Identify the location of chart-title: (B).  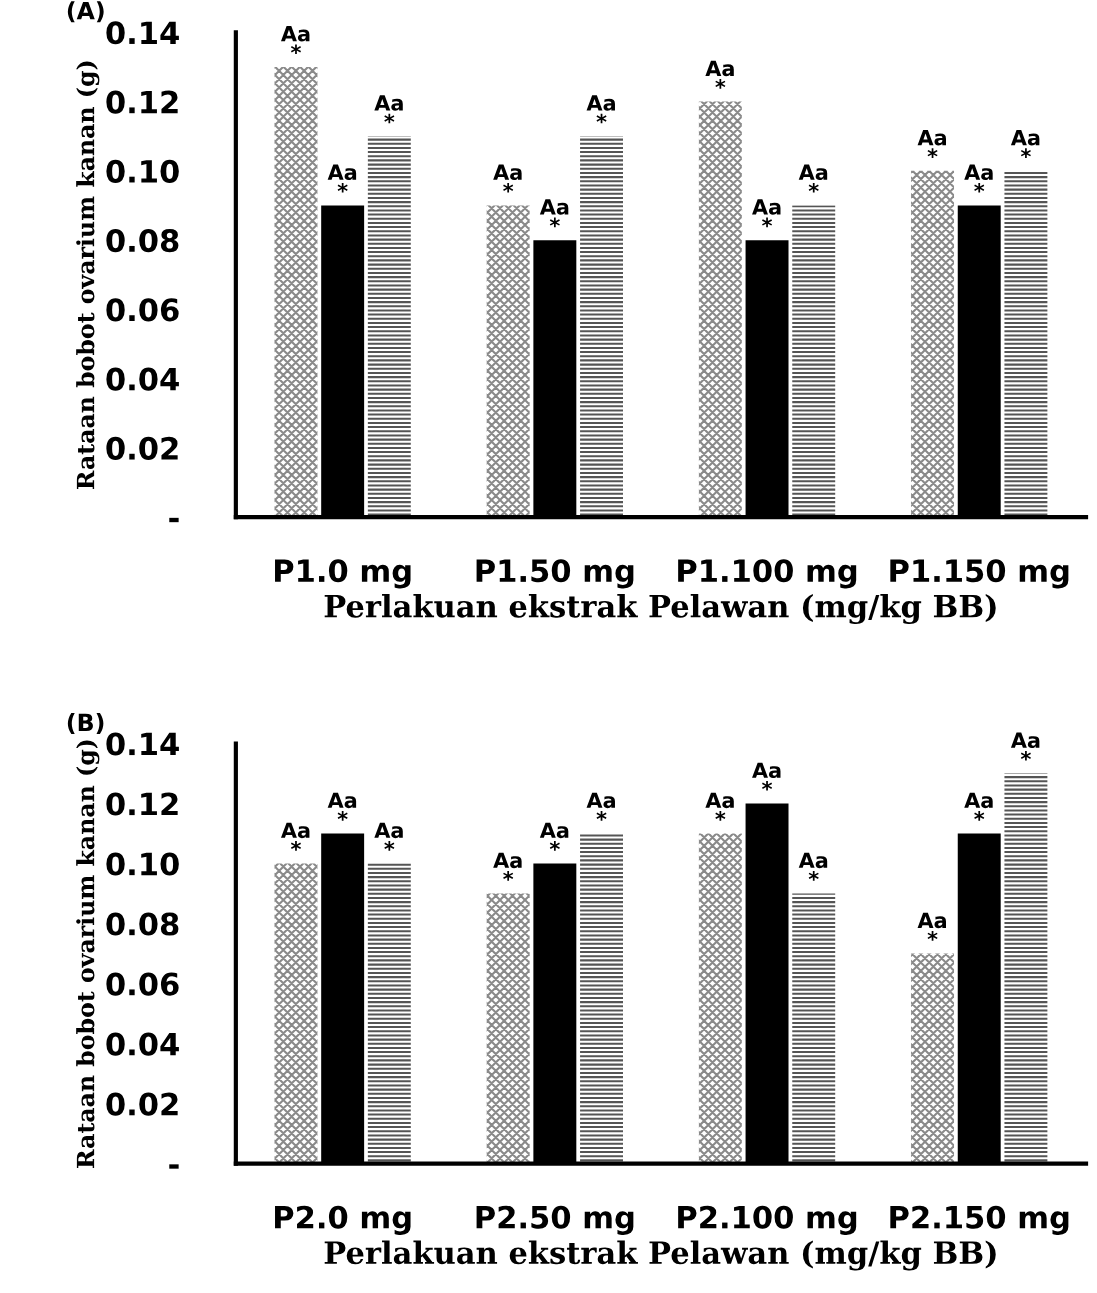
(85, 724).